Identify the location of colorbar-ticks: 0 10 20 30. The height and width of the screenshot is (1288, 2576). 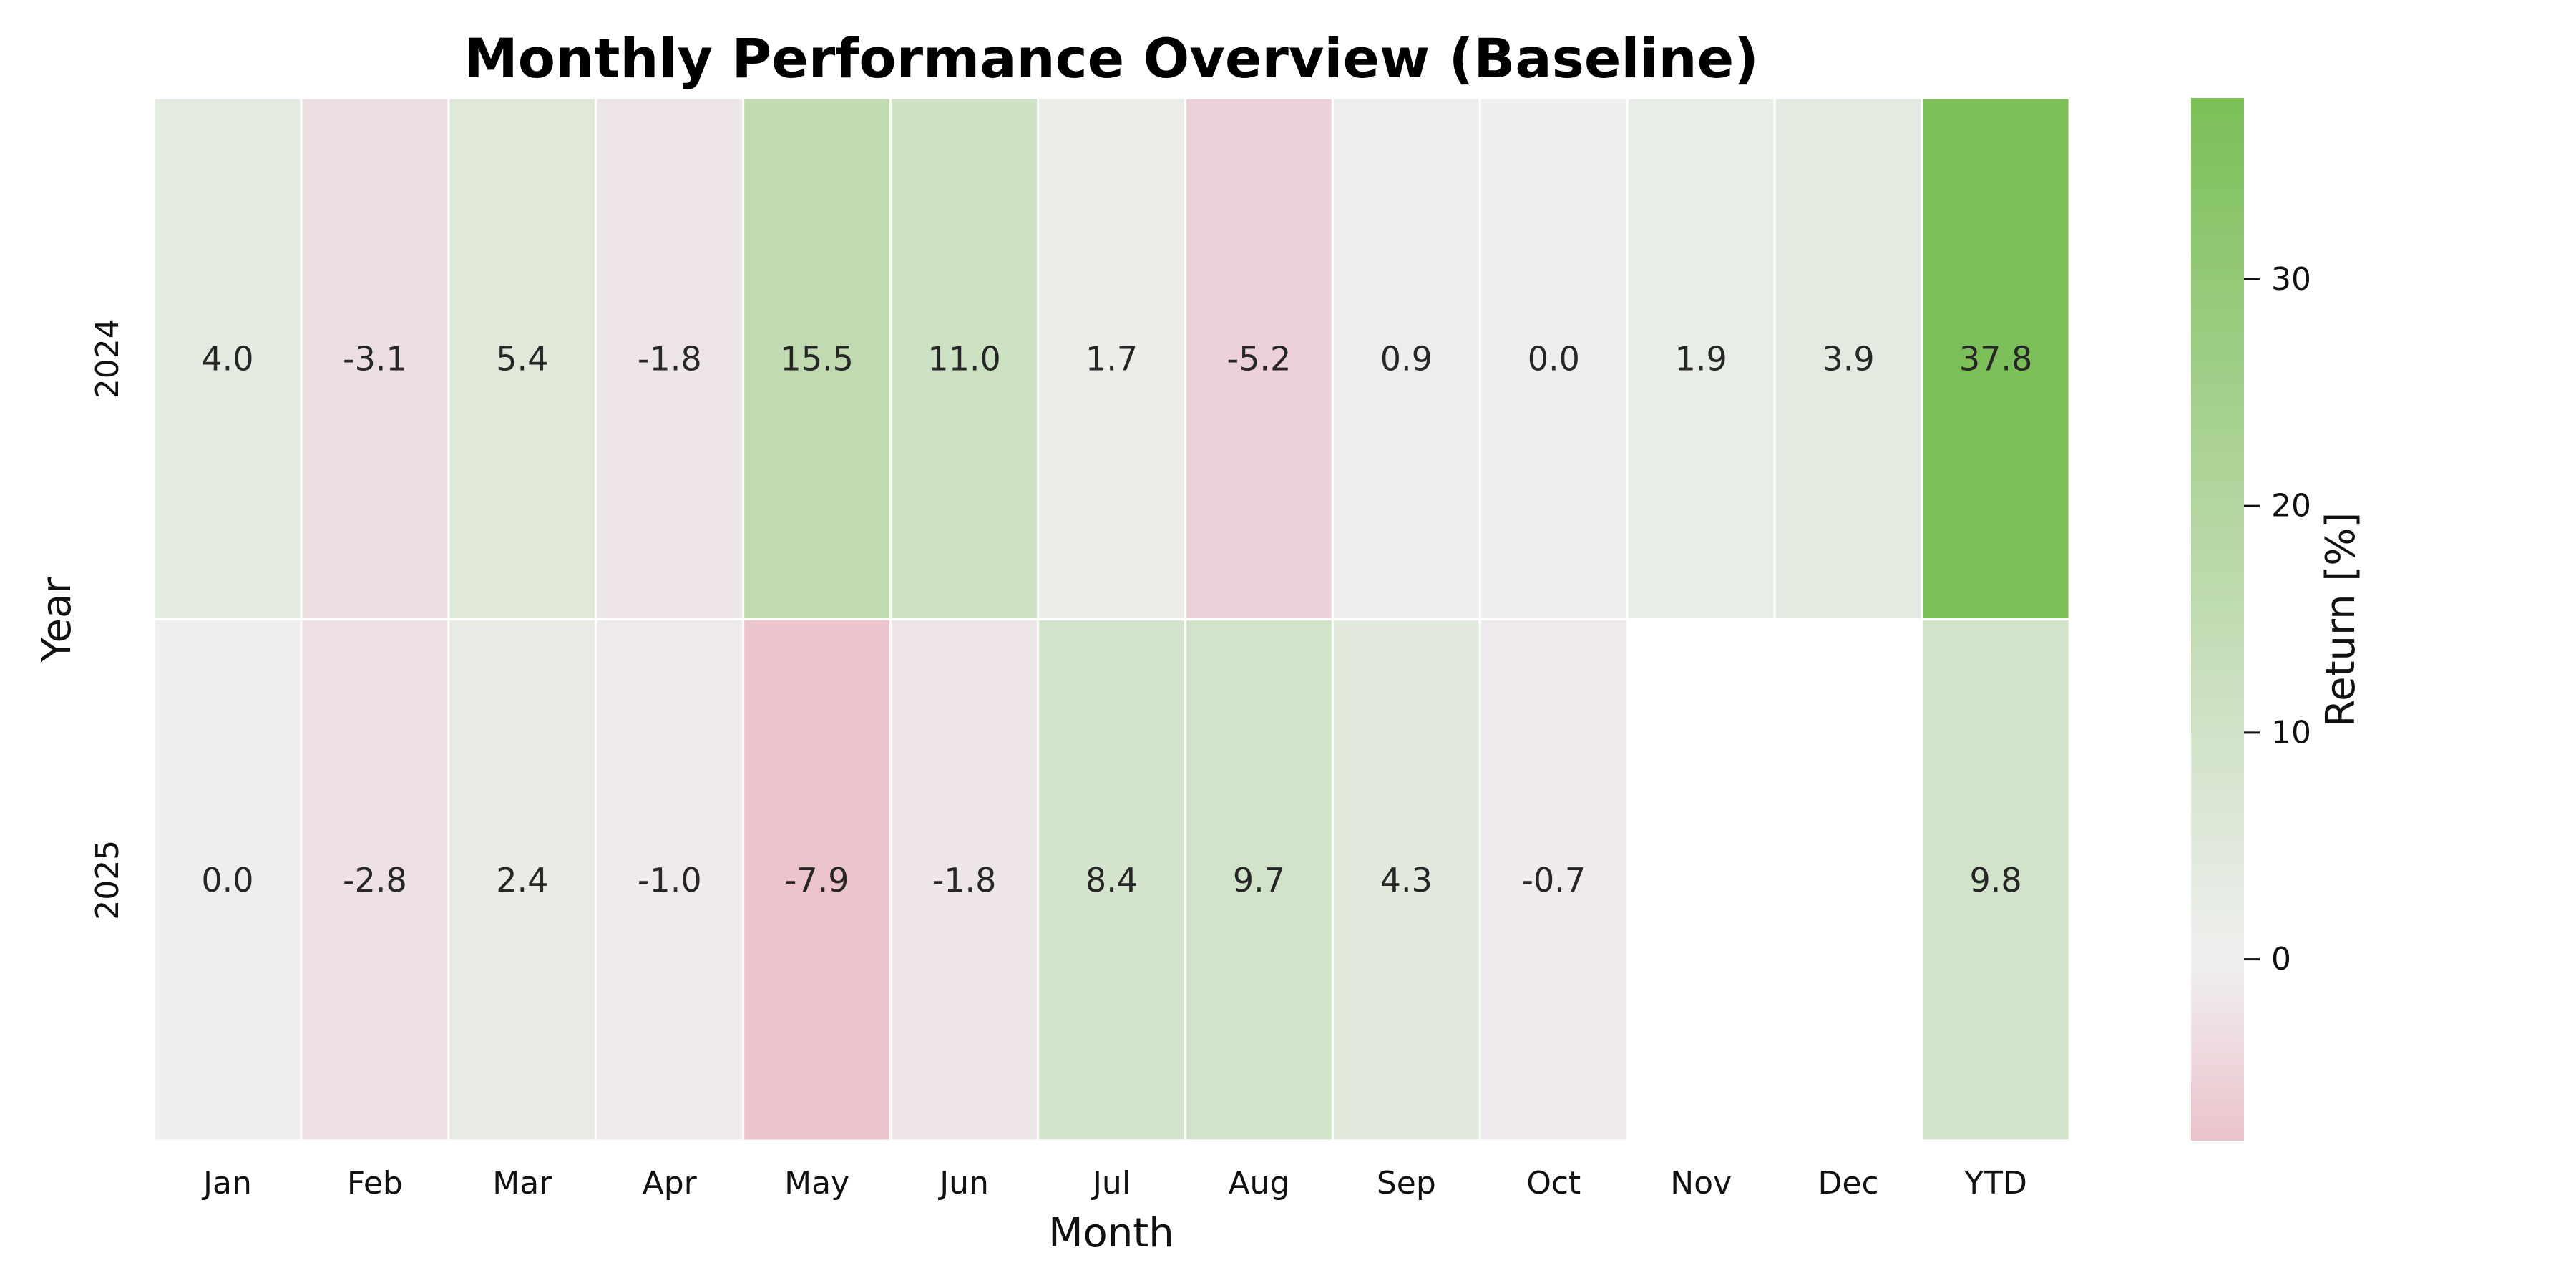
(2277, 619).